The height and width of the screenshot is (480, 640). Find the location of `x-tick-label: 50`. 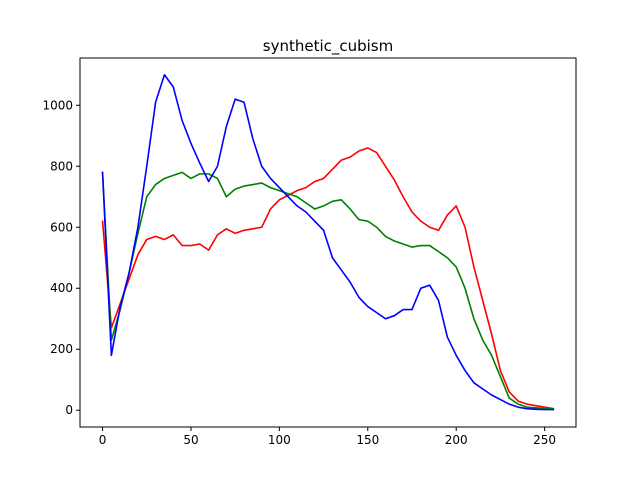

x-tick-label: 50 is located at coordinates (190, 440).